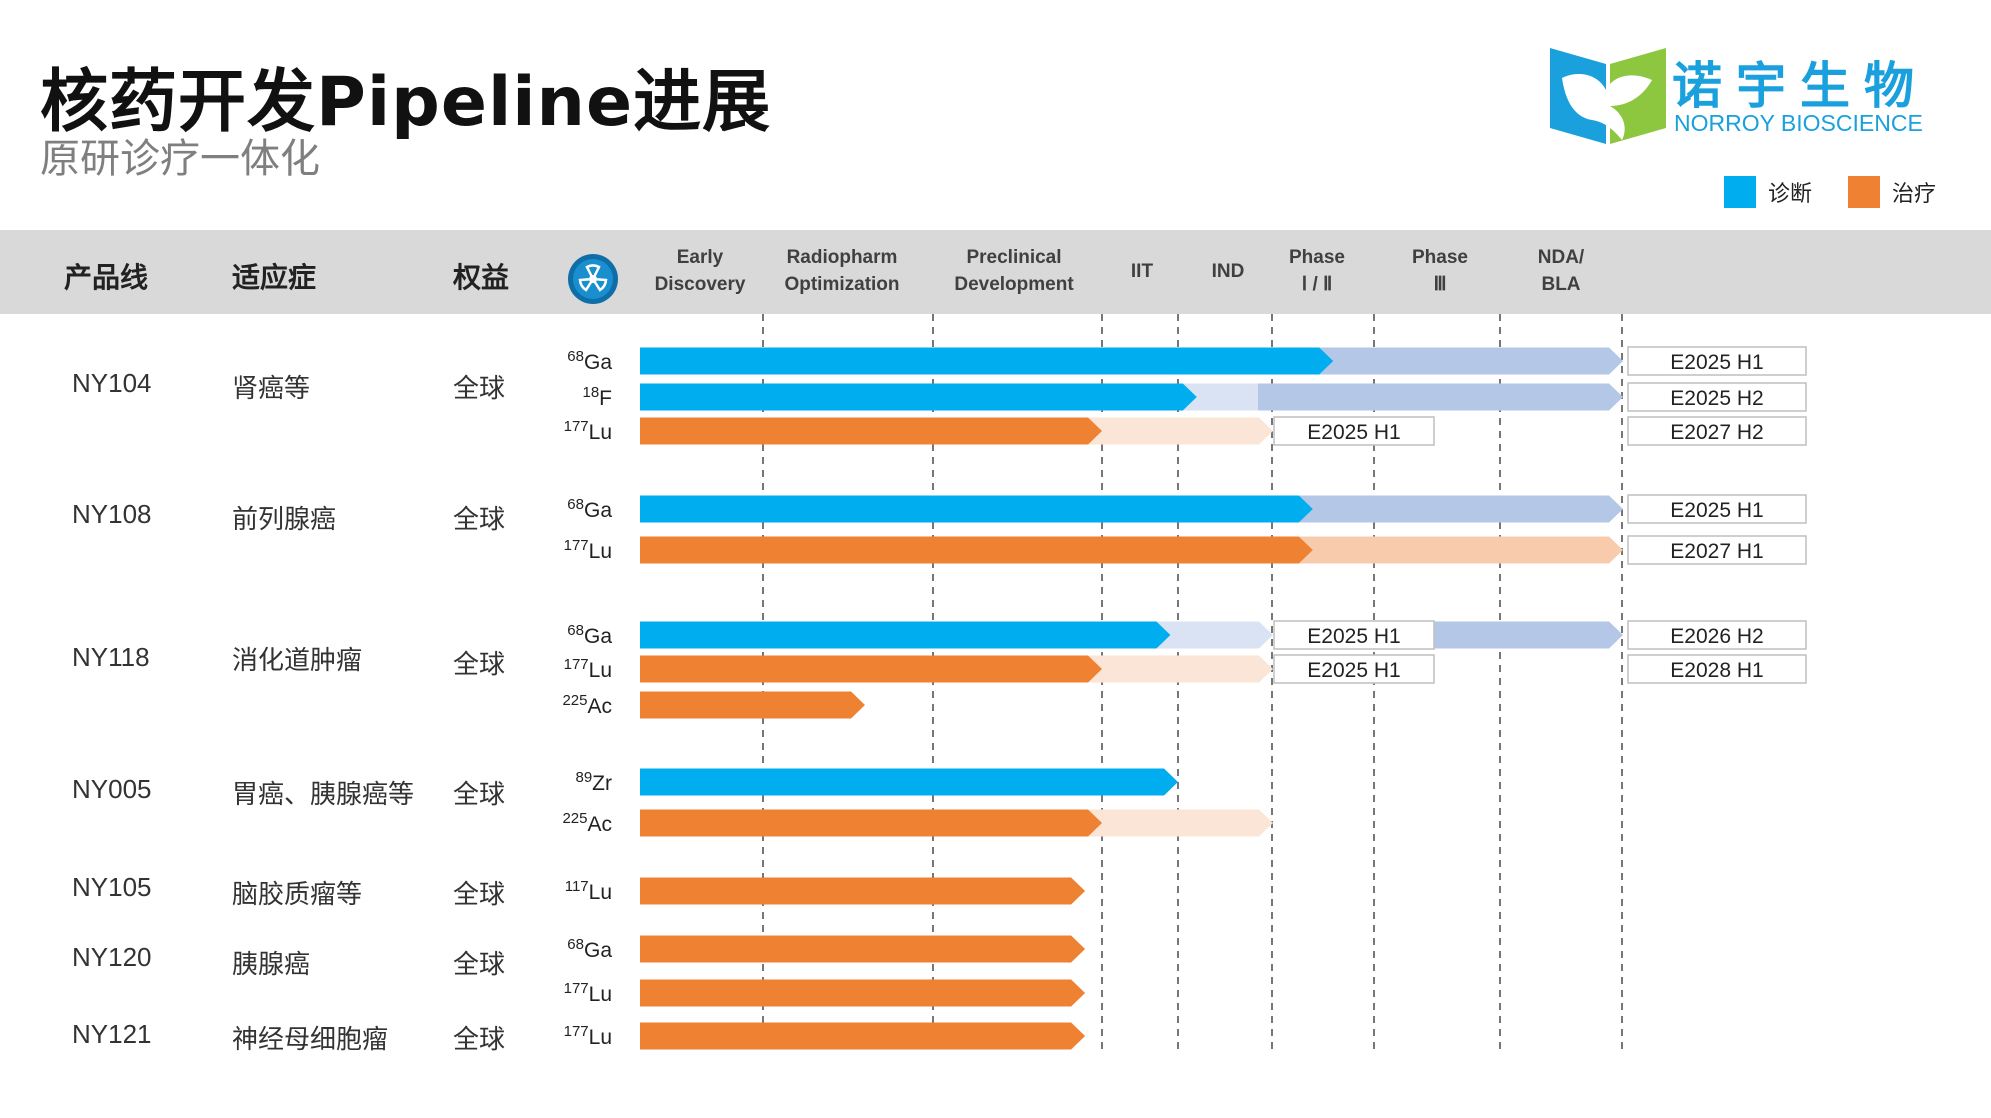 This screenshot has width=1991, height=1118. What do you see at coordinates (909, 782) in the screenshot?
I see `progress-bar-ny005-zr` at bounding box center [909, 782].